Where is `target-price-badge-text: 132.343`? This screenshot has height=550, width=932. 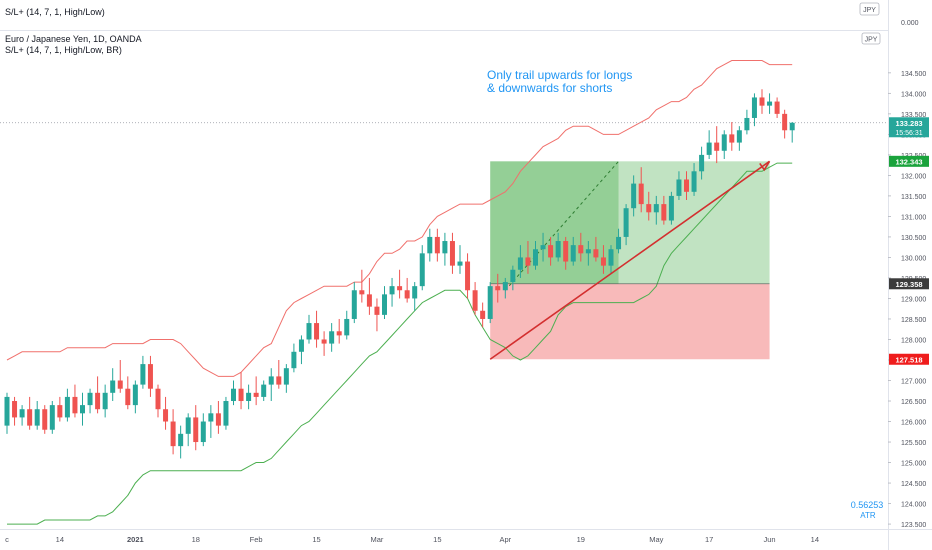
target-price-badge-text: 132.343 is located at coordinates (908, 161).